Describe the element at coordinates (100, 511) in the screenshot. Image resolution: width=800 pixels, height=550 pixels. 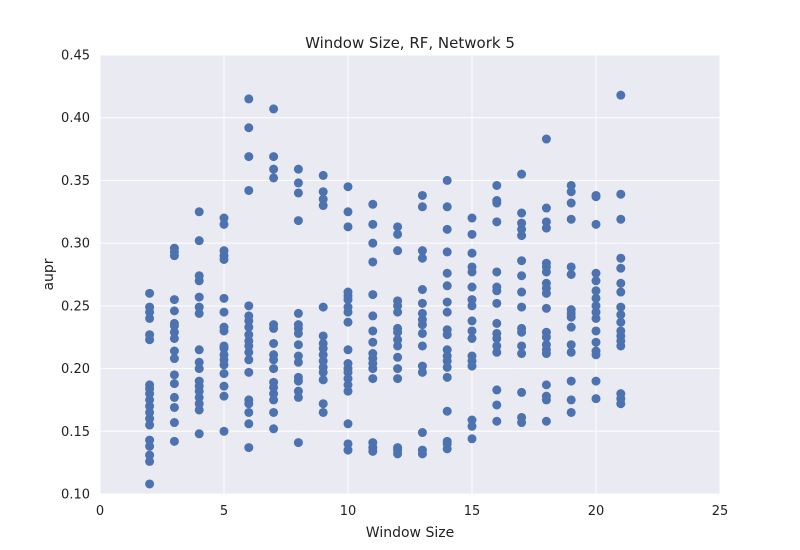
I see `x-tick-label: 0` at that location.